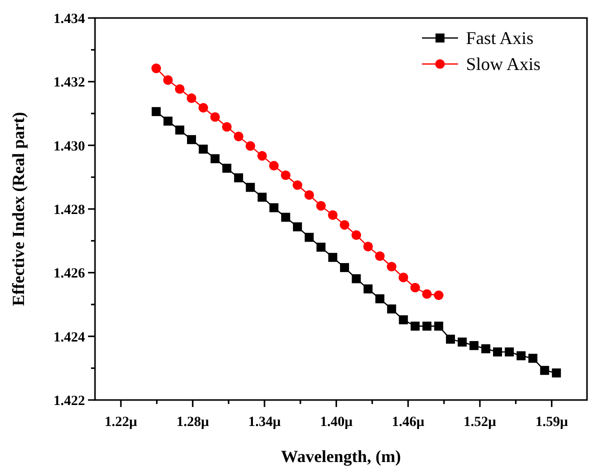  I want to click on y-tick-label: 1.426, so click(69, 274).